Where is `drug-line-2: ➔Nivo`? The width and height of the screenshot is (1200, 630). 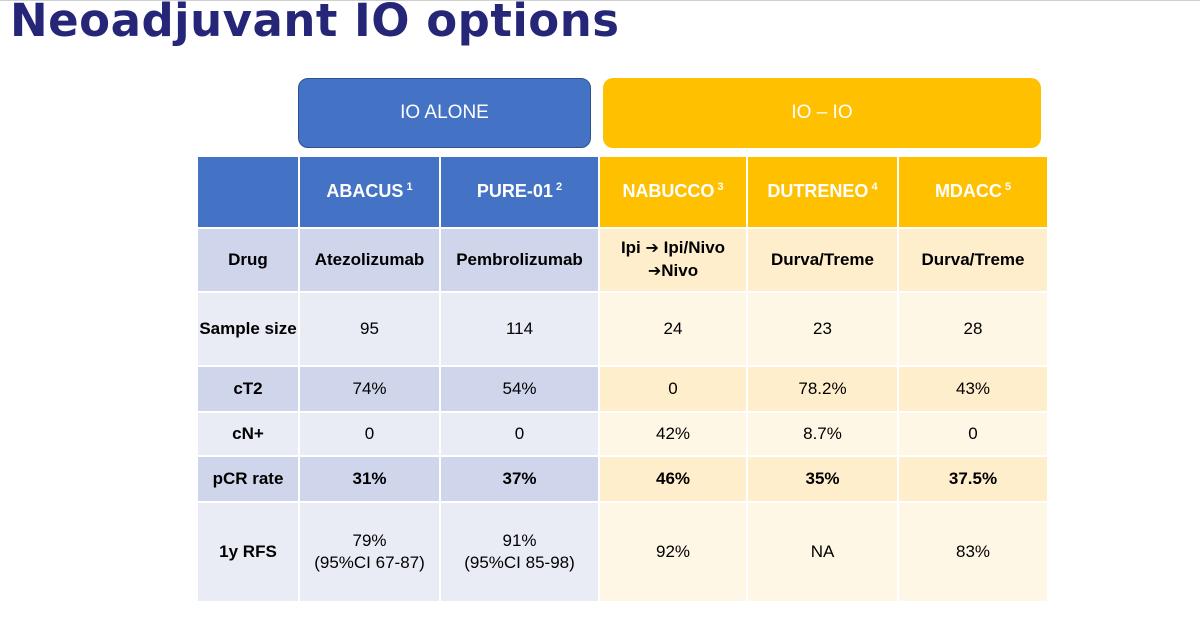 drug-line-2: ➔Nivo is located at coordinates (673, 271).